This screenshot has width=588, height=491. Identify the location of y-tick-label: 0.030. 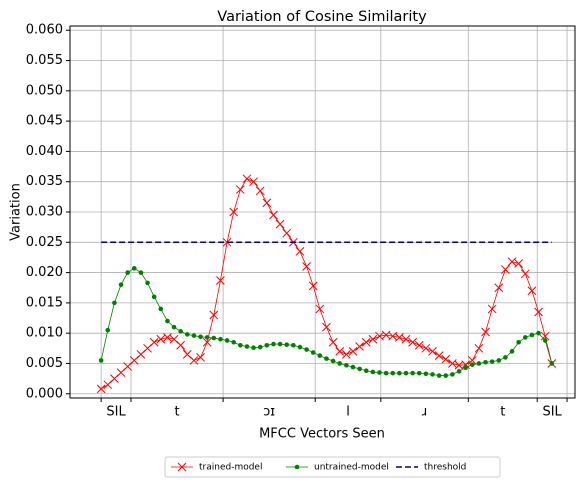
(44, 212).